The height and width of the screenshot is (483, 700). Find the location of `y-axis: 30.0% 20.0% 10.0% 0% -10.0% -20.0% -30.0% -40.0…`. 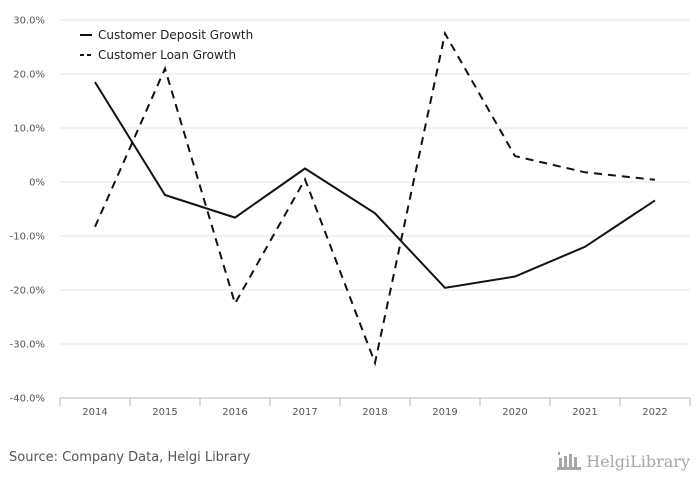

y-axis: 30.0% 20.0% 10.0% 0% -10.0% -20.0% -30.0% -40.0… is located at coordinates (27, 210).